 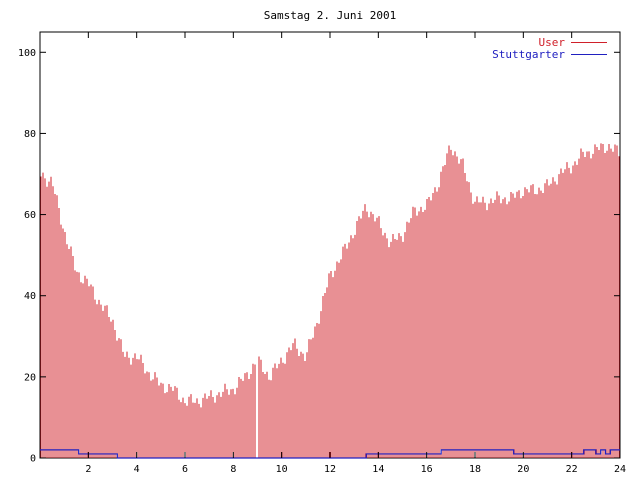 I want to click on y-tick-label: 80, so click(x=30, y=134).